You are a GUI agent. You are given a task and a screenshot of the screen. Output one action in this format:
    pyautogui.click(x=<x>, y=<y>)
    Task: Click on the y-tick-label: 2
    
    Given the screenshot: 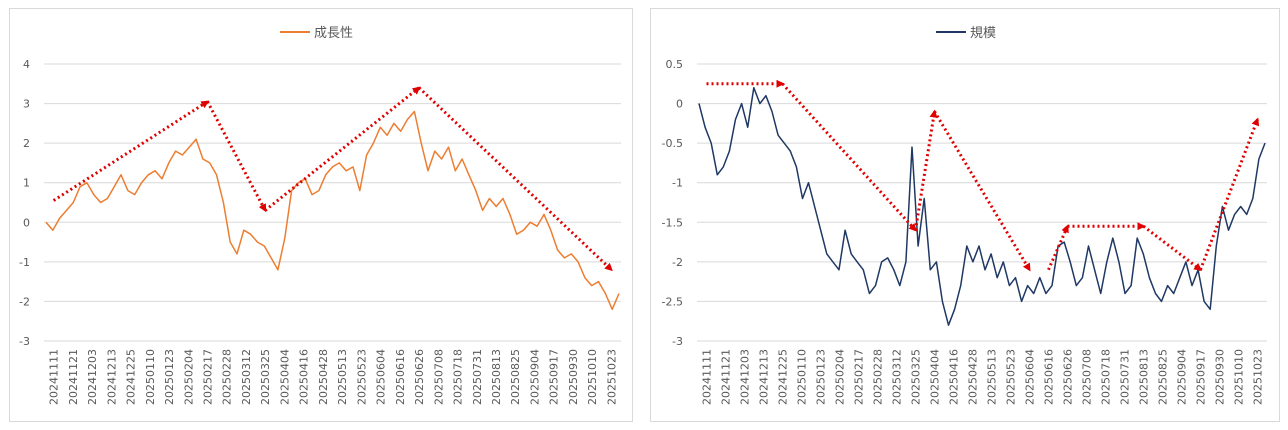 What is the action you would take?
    pyautogui.click(x=26, y=143)
    